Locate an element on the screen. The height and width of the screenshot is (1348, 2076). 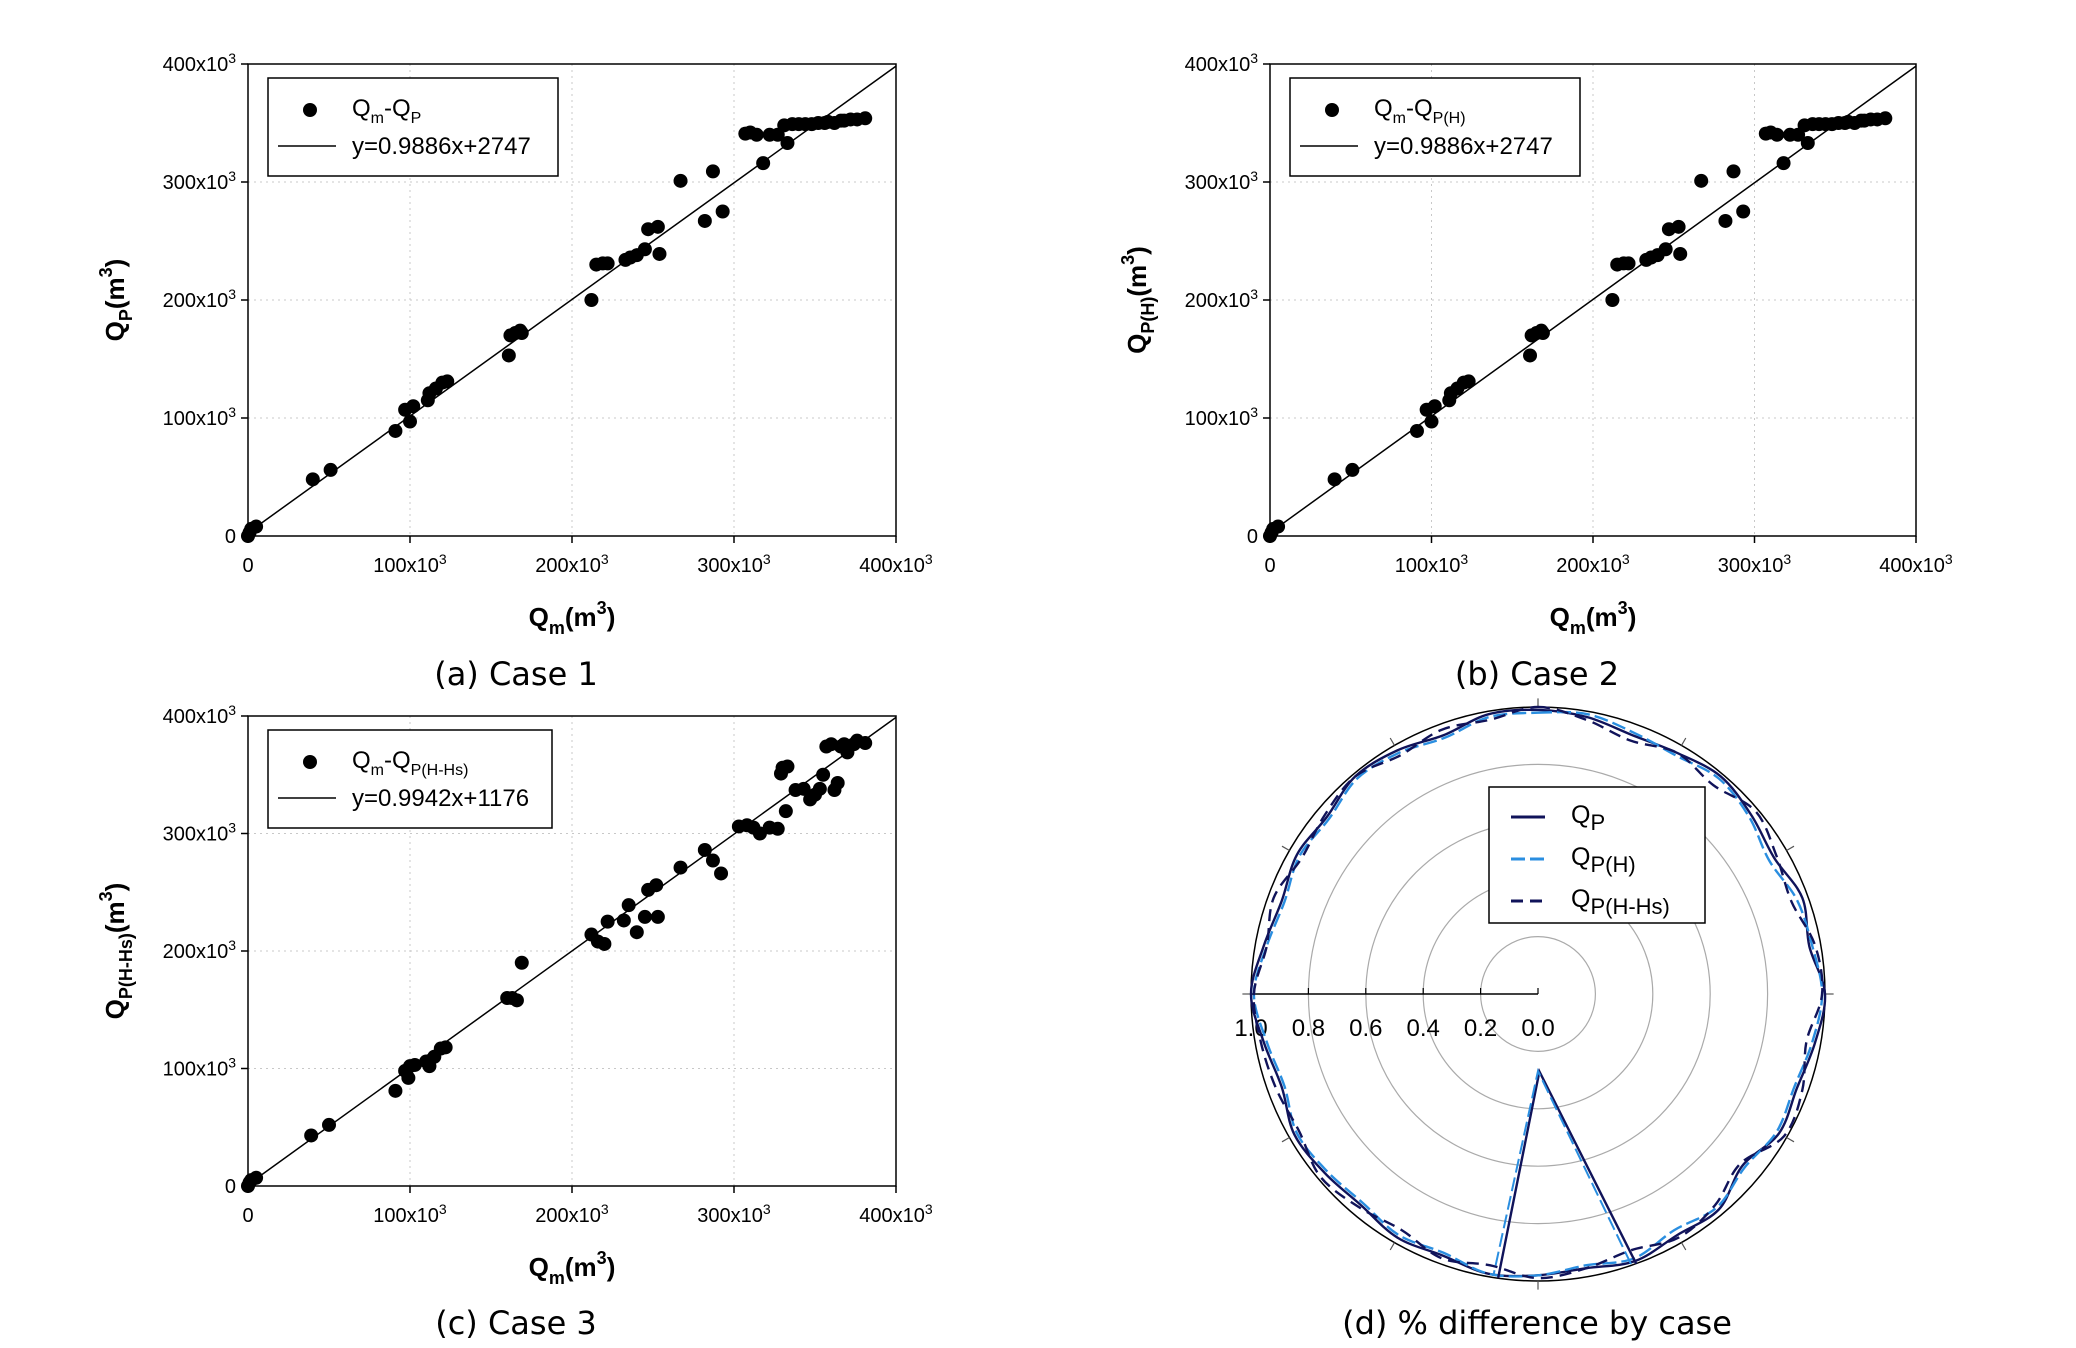
panel-caption: (c) Case 3 is located at coordinates (516, 1323).